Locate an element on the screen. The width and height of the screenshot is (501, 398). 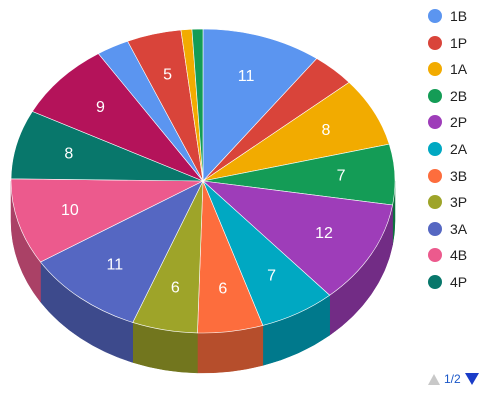
legend-label: 2P is located at coordinates (459, 122).